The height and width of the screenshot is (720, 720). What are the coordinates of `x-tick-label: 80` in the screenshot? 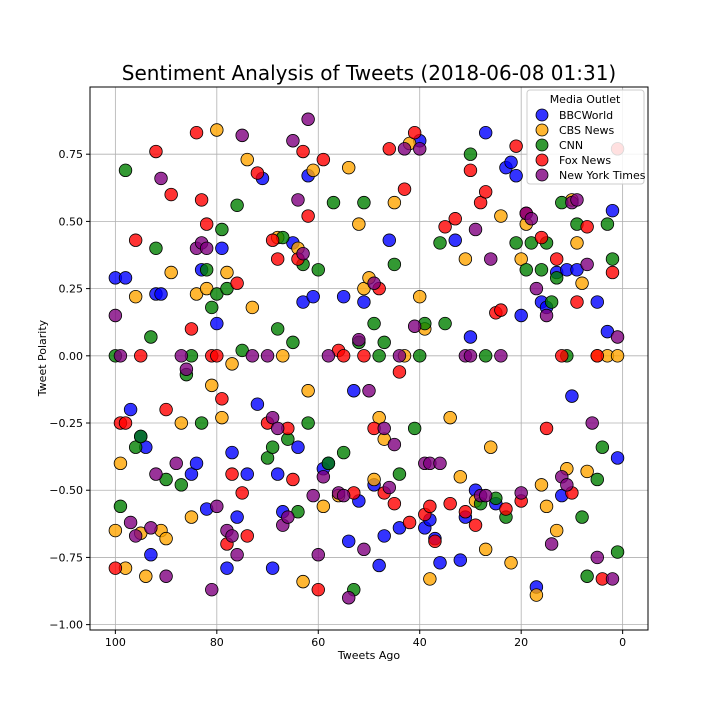 It's located at (217, 642).